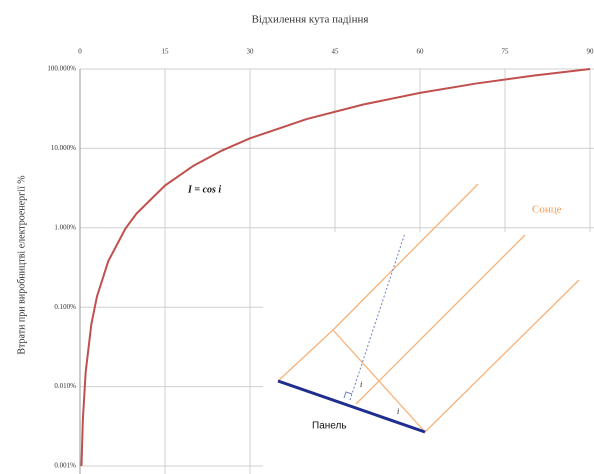 This screenshot has width=594, height=474. What do you see at coordinates (506, 52) in the screenshot?
I see `x-tick-label: 75` at bounding box center [506, 52].